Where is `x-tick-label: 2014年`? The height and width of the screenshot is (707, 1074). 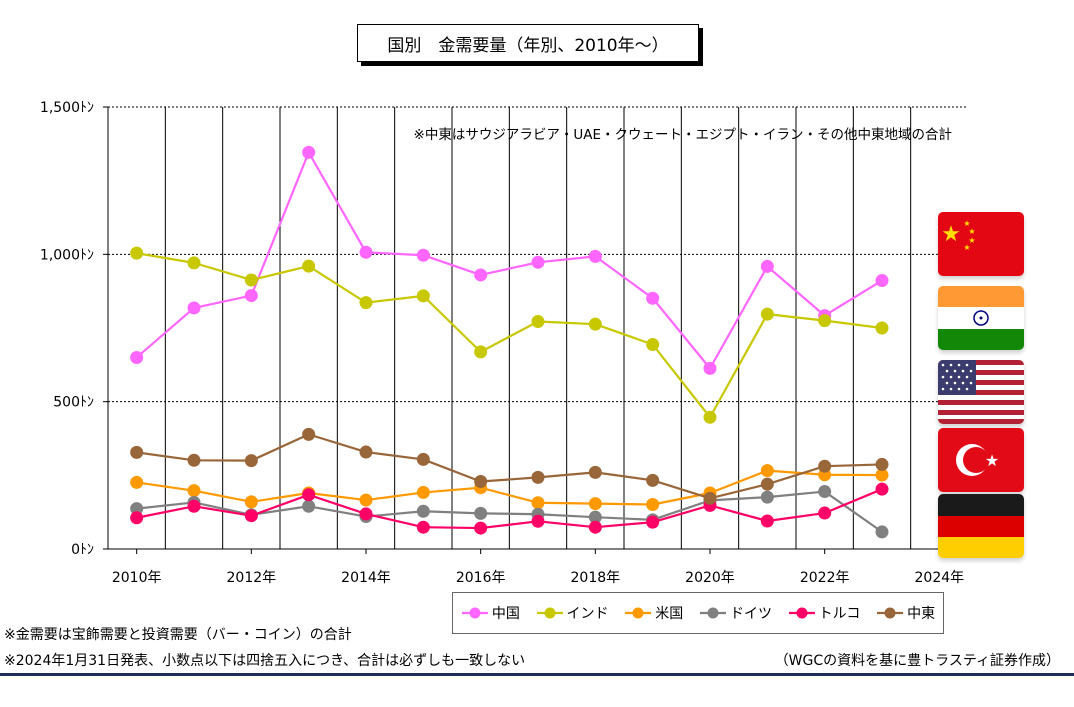 x-tick-label: 2014年 is located at coordinates (366, 578).